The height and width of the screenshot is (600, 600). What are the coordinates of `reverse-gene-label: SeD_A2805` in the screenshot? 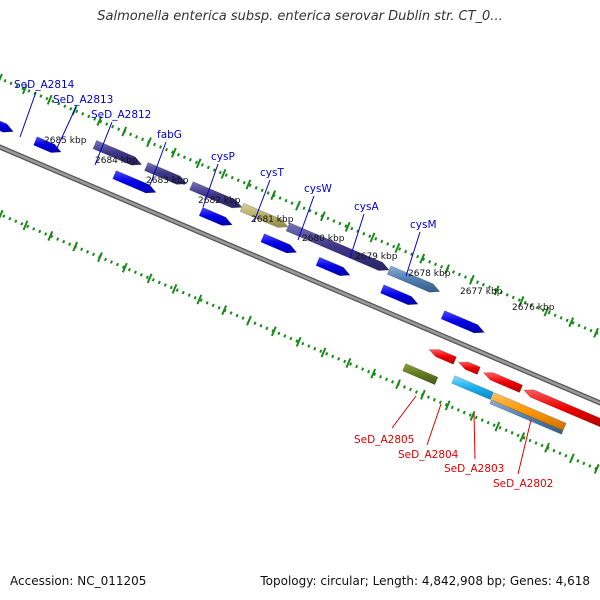 It's located at (384, 440).